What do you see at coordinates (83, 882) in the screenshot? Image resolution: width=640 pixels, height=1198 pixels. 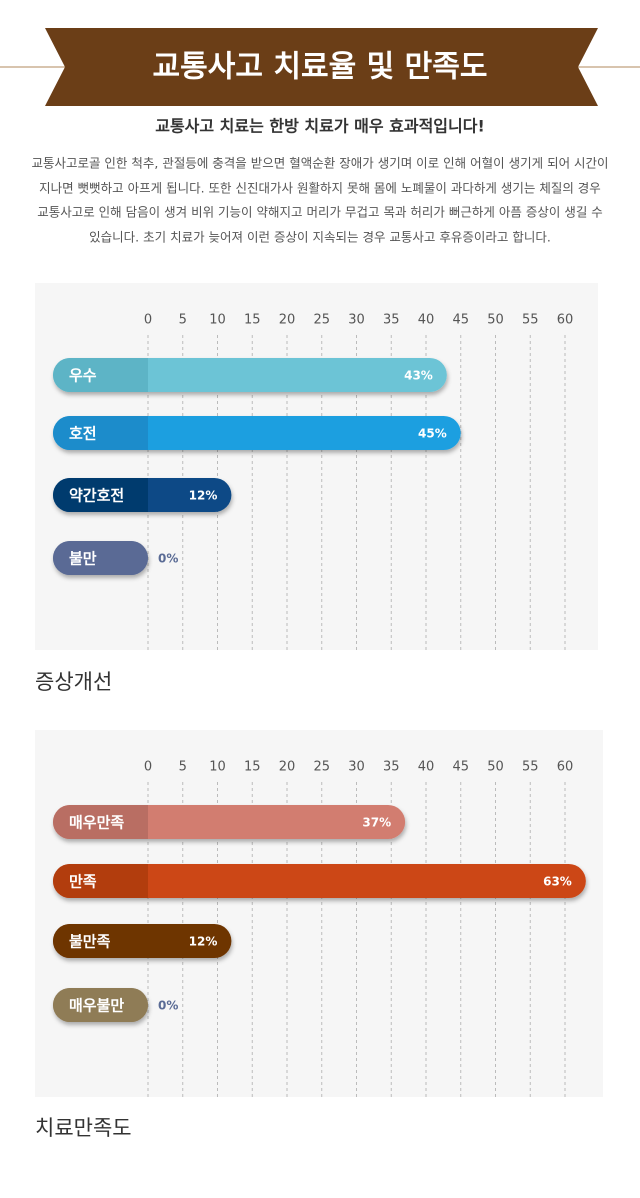 I see `category-label: 만족` at bounding box center [83, 882].